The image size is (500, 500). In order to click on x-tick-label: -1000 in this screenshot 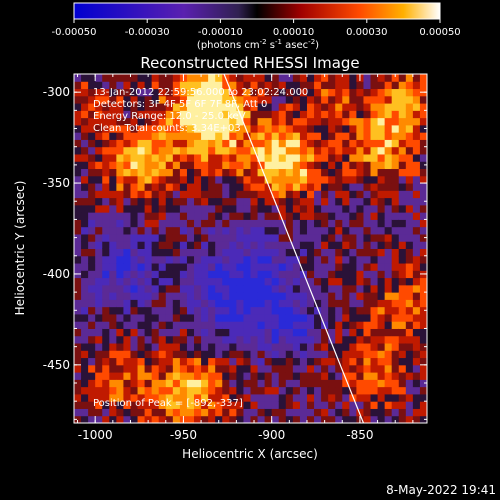, I will do `click(95, 435)`.